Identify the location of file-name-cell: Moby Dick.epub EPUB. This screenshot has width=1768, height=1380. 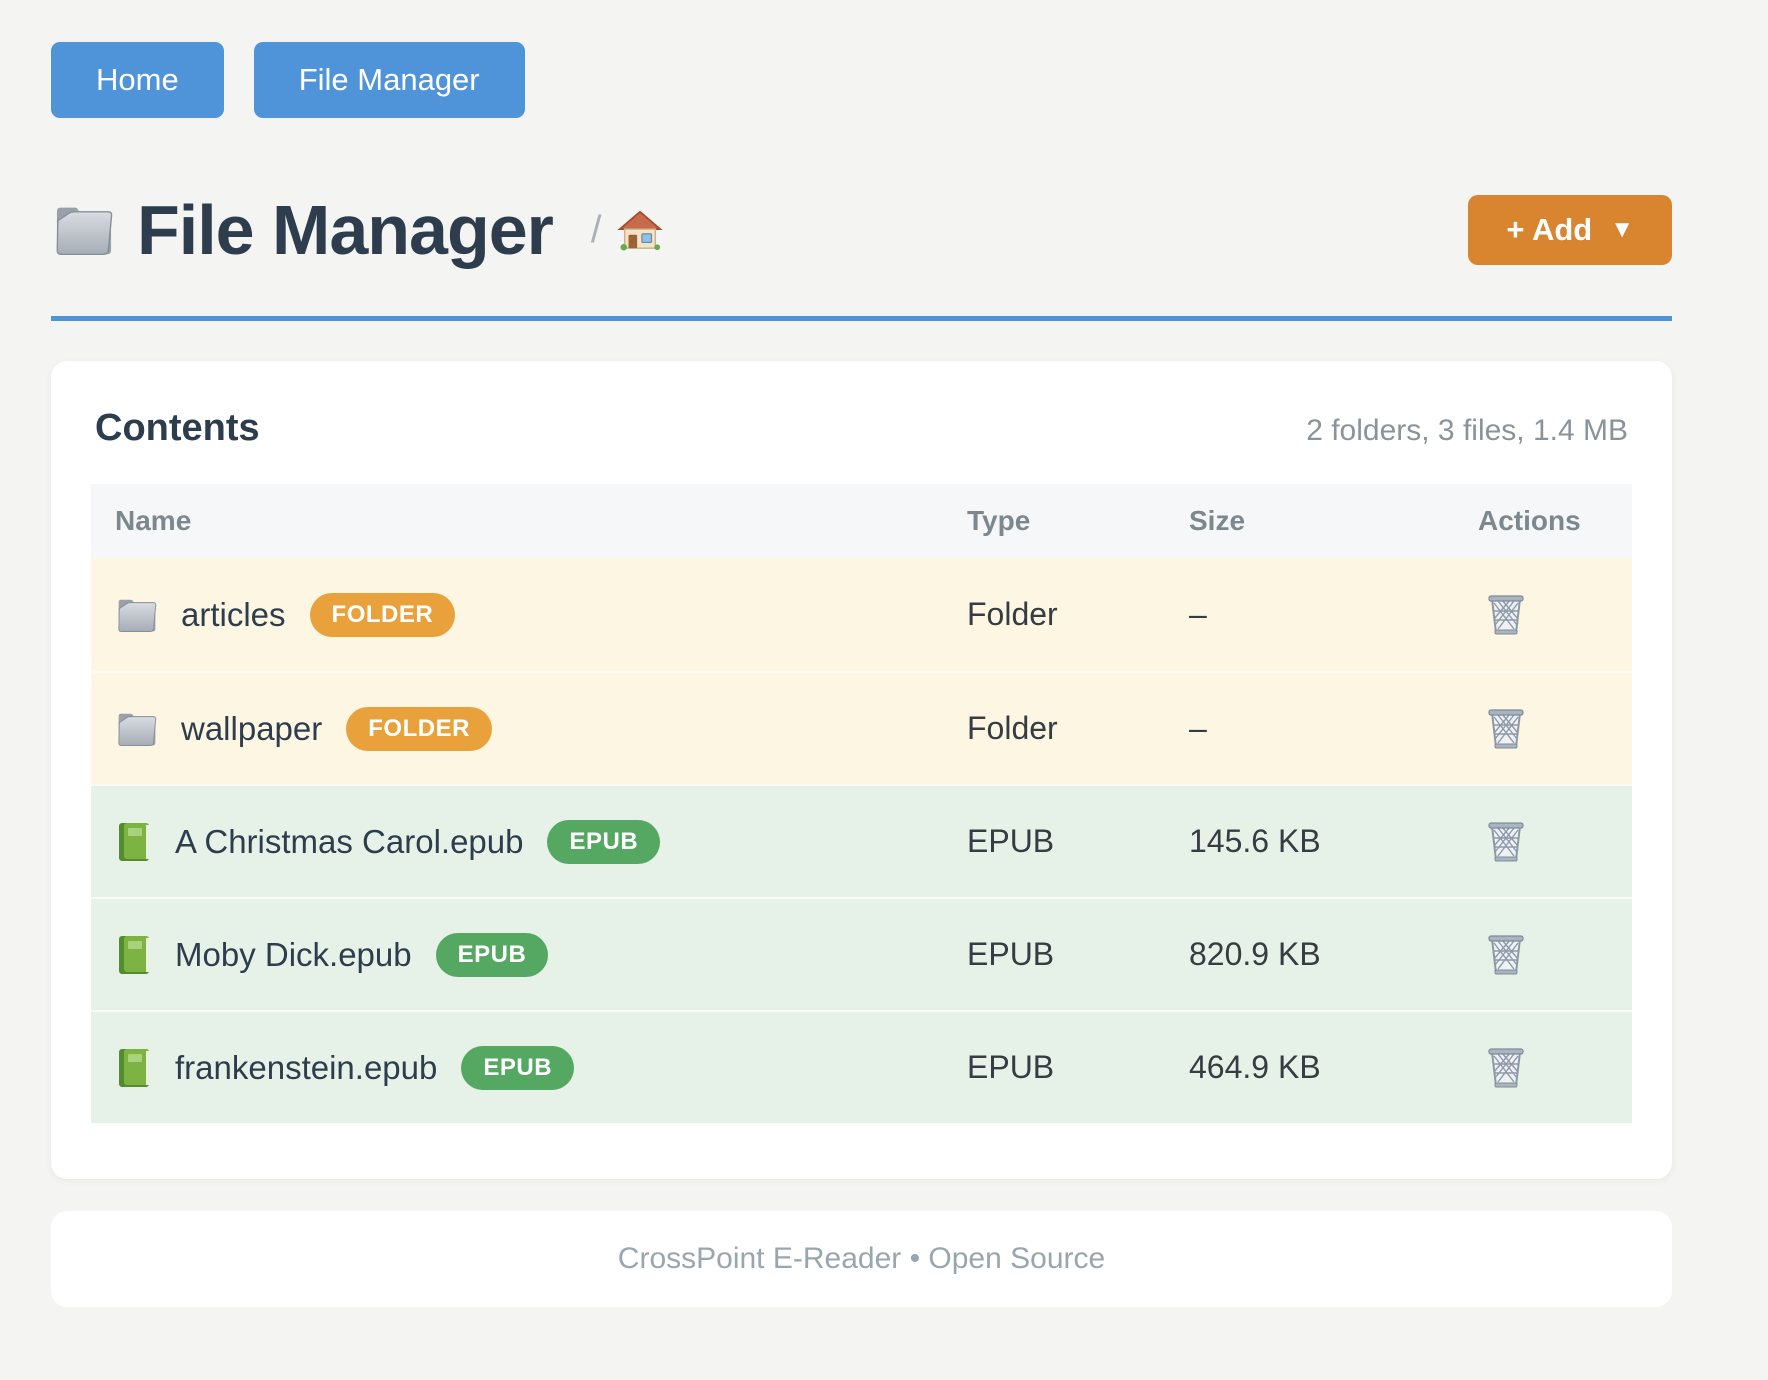
(529, 954).